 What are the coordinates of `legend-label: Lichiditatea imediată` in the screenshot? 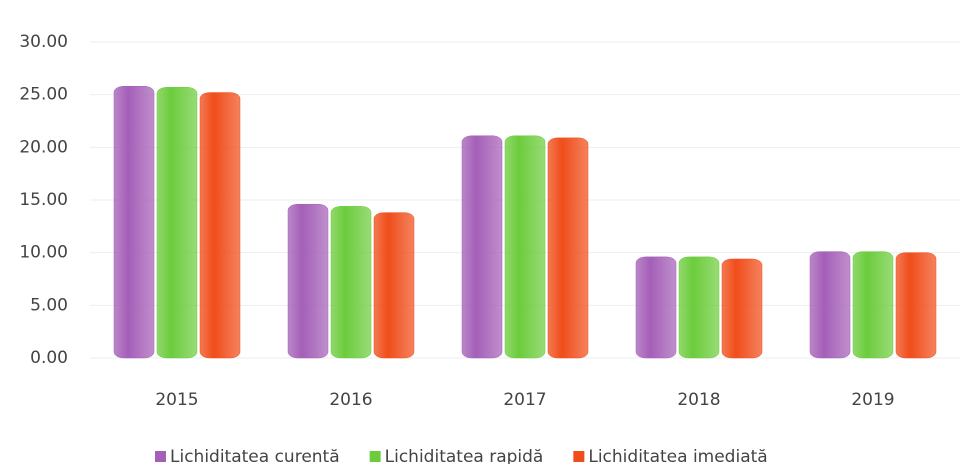 It's located at (677, 455).